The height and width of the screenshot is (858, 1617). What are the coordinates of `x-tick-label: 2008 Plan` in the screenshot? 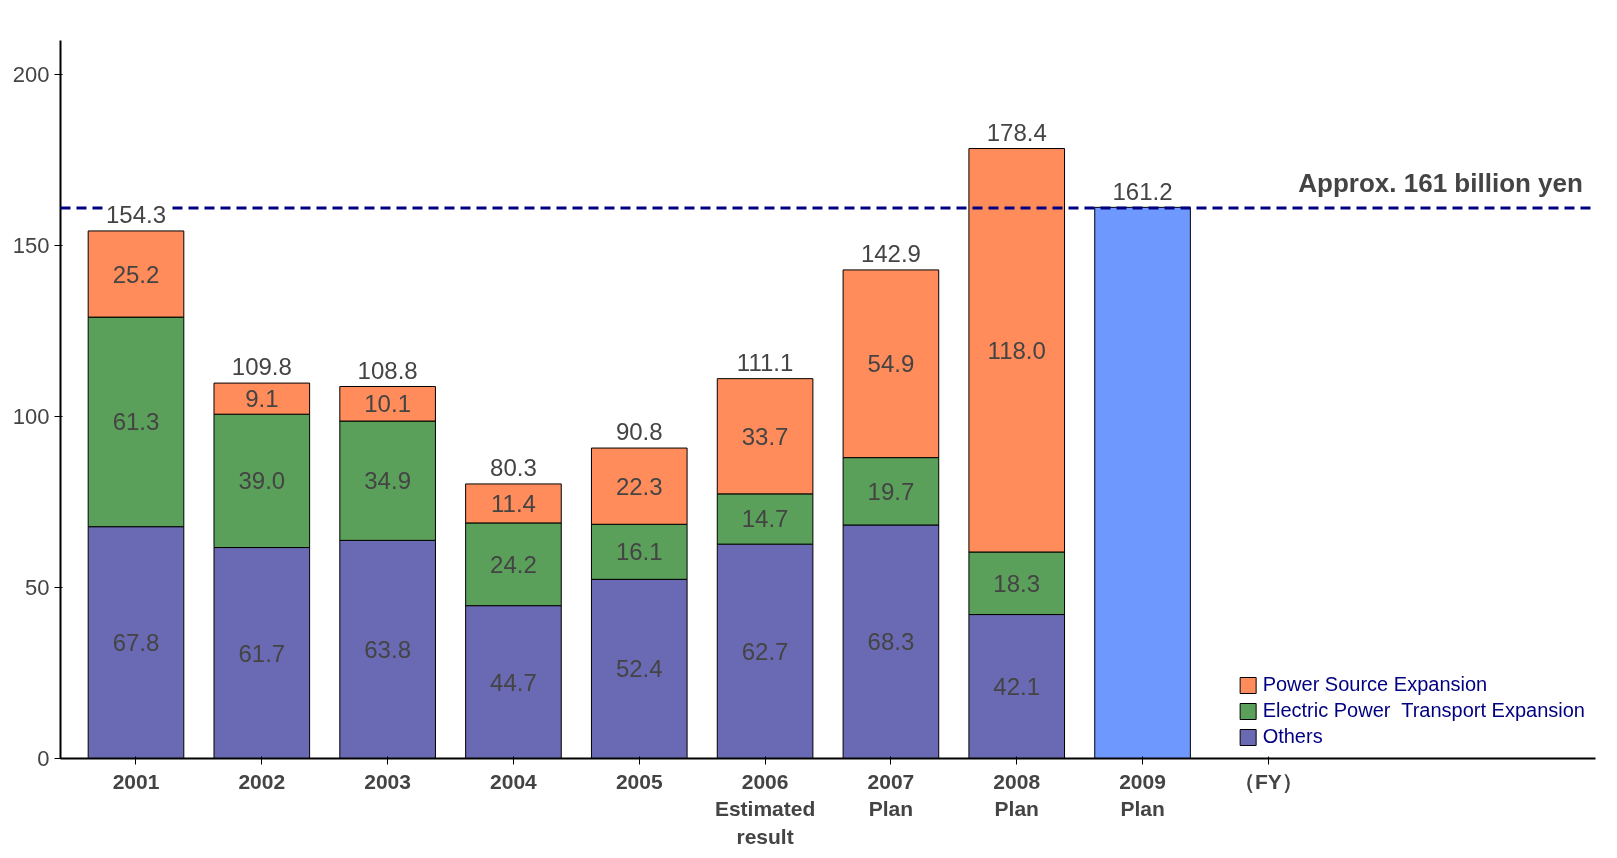 It's located at (1017, 795).